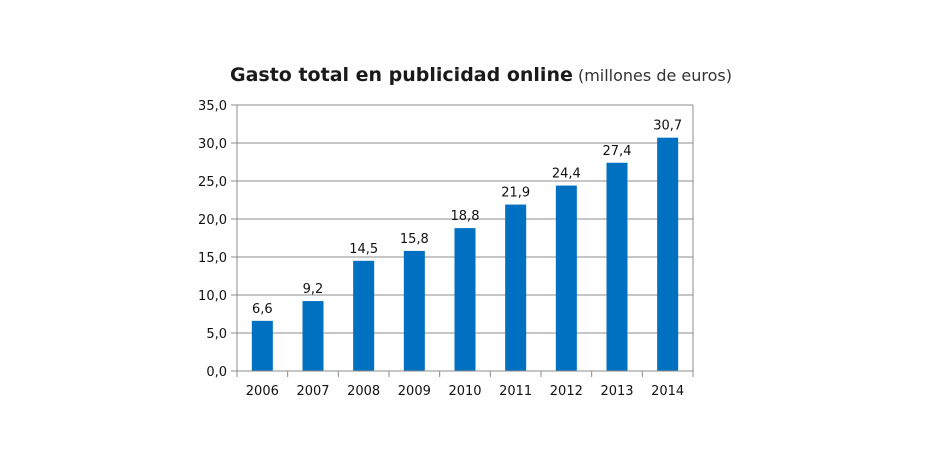  What do you see at coordinates (212, 296) in the screenshot?
I see `y-tick-label: 10,0` at bounding box center [212, 296].